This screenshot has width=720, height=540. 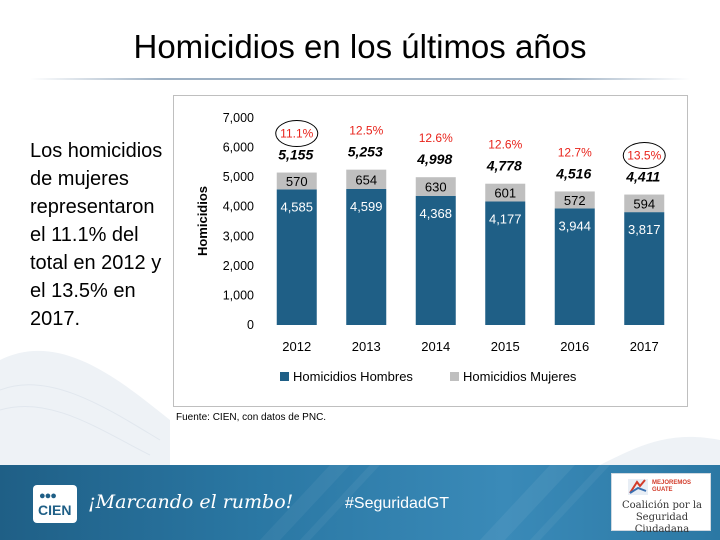 I want to click on data-label-mujeres-2013: 654, so click(x=366, y=179).